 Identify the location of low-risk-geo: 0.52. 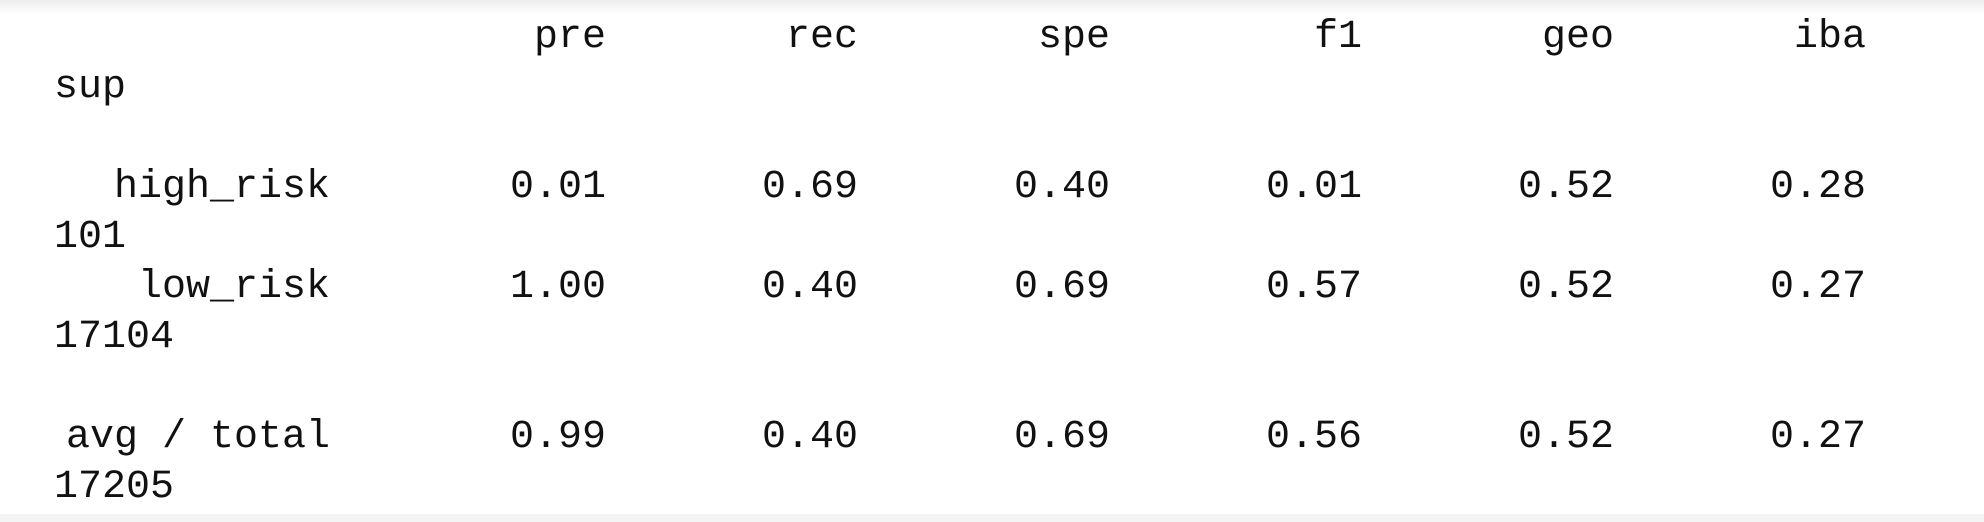
(1565, 287).